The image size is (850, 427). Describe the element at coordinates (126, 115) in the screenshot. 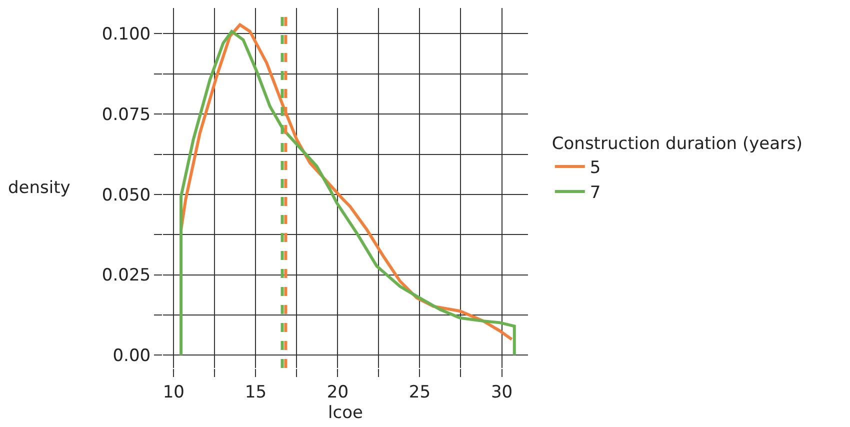

I see `y-tick-label: 0.075` at that location.